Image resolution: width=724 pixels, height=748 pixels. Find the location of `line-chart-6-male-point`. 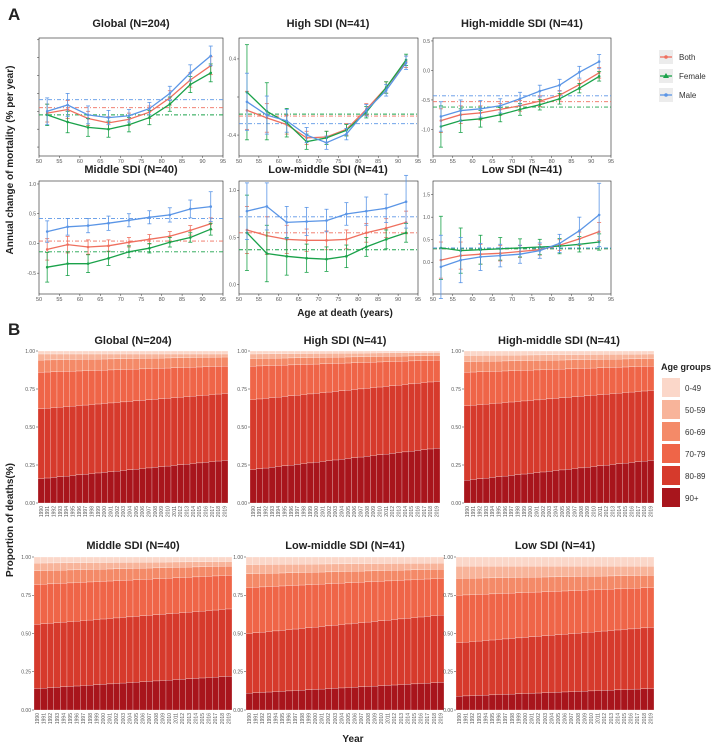

line-chart-6-male-point is located at coordinates (579, 231).